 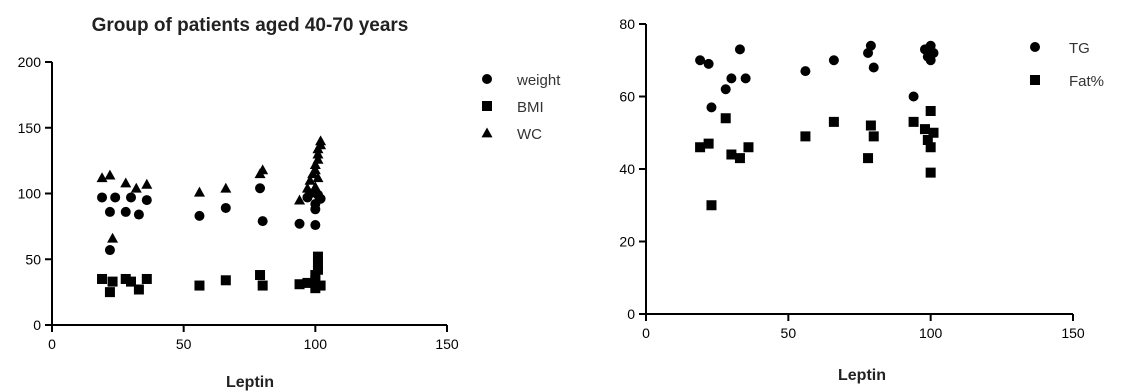 What do you see at coordinates (789, 333) in the screenshot?
I see `chart-1-x-tick-label: 50` at bounding box center [789, 333].